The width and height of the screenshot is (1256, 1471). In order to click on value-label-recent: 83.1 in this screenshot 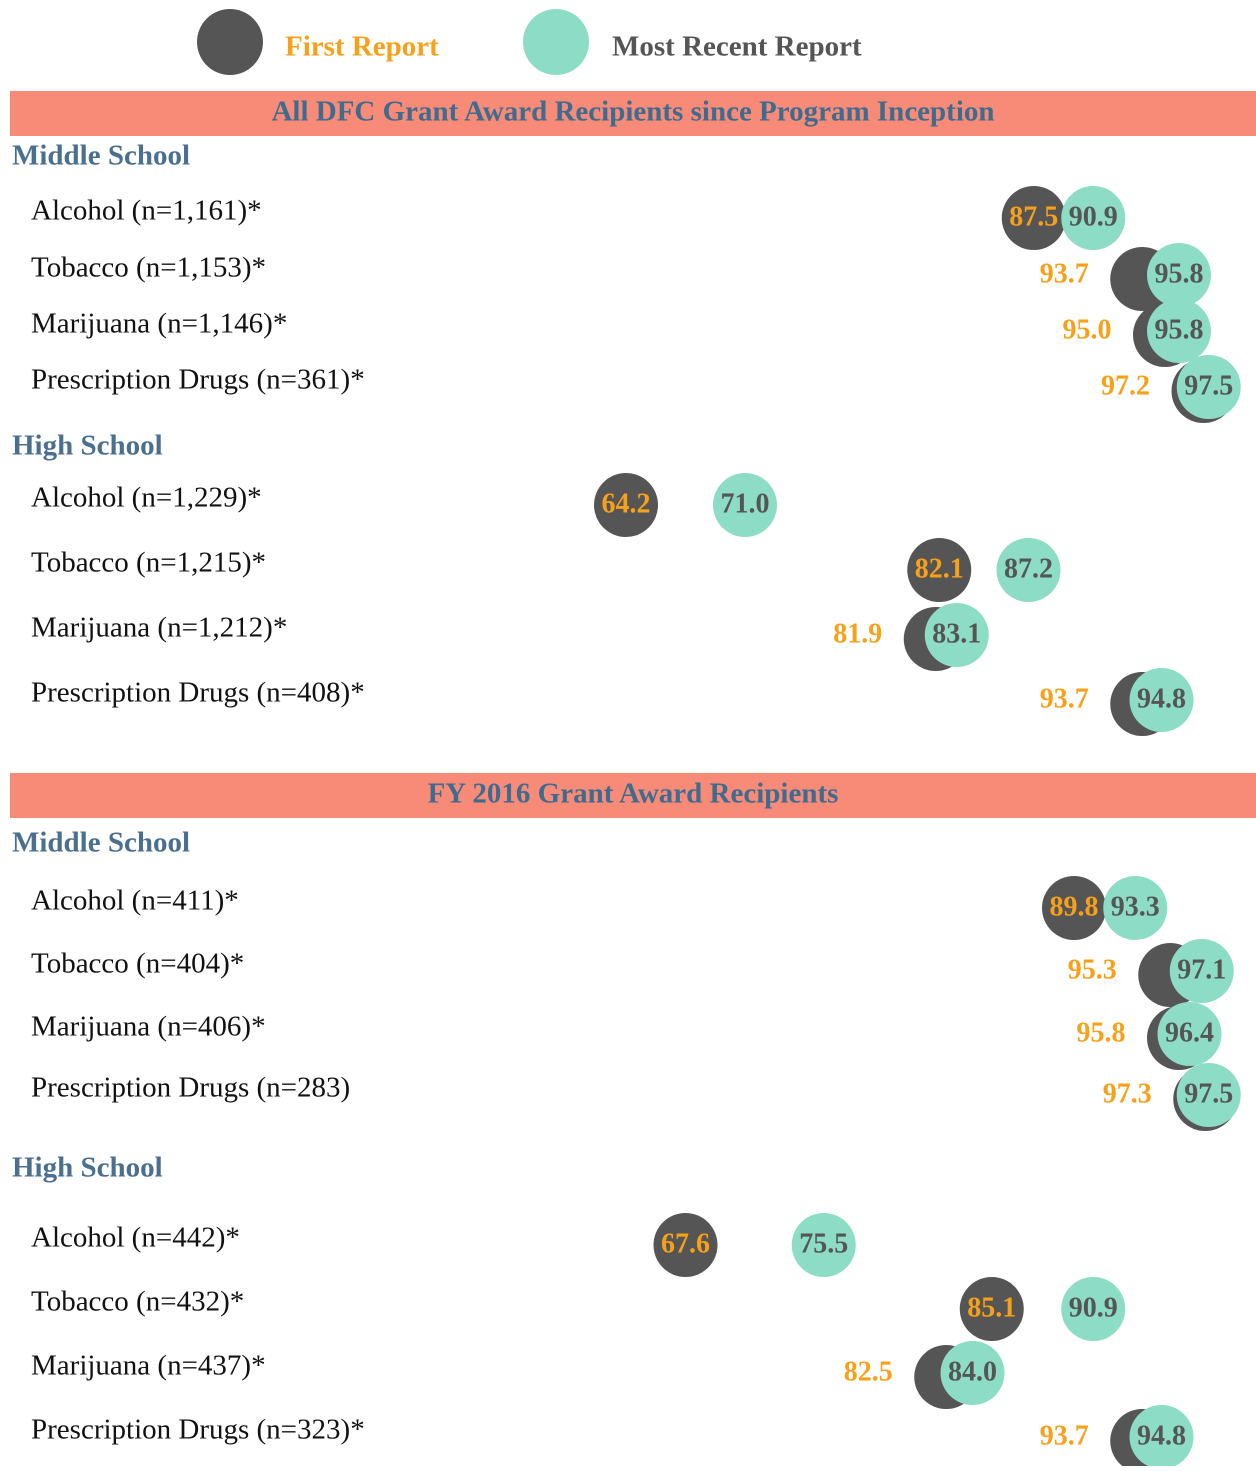, I will do `click(956, 633)`.